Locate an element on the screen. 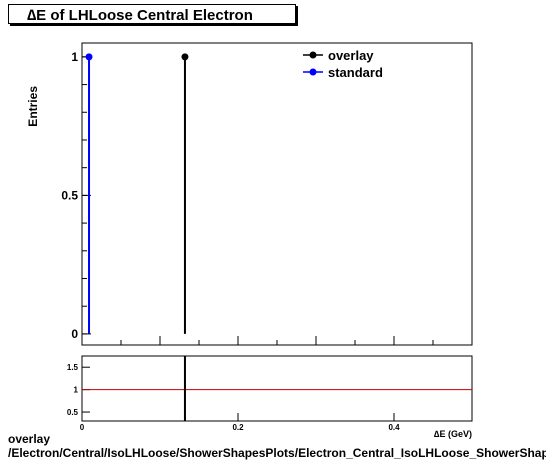  y-tick-label: 0.5 is located at coordinates (69, 195).